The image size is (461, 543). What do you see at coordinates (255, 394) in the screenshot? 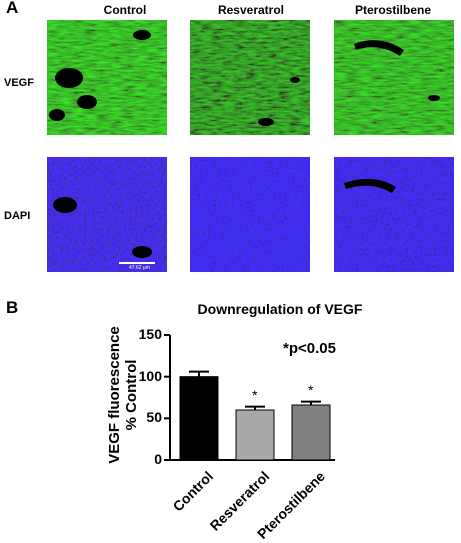
I see `significance-star-resveratrol: *` at bounding box center [255, 394].